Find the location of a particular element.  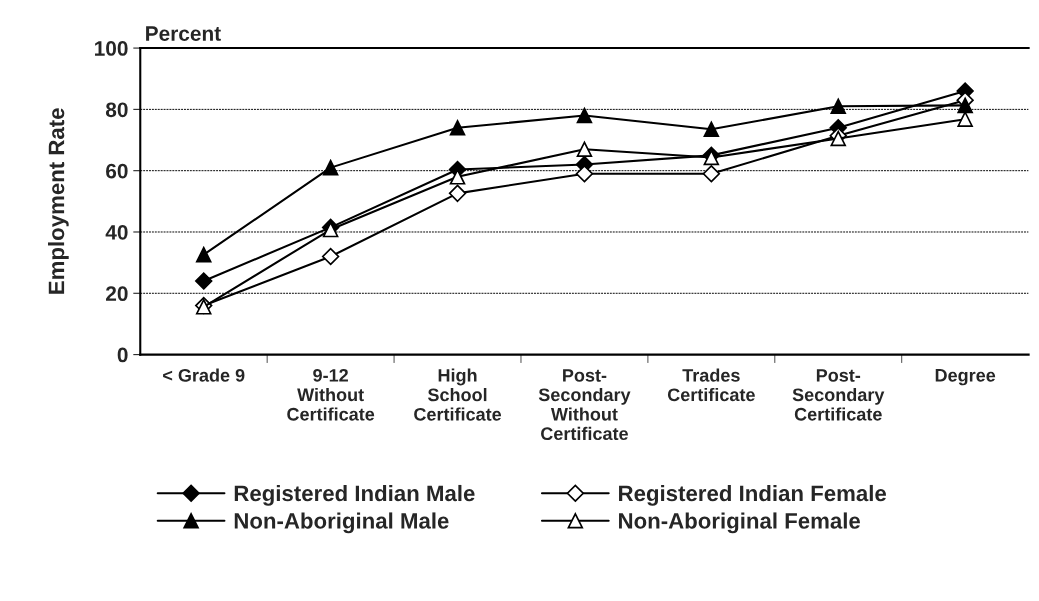

legend-label: Registered Indian Female is located at coordinates (753, 495).